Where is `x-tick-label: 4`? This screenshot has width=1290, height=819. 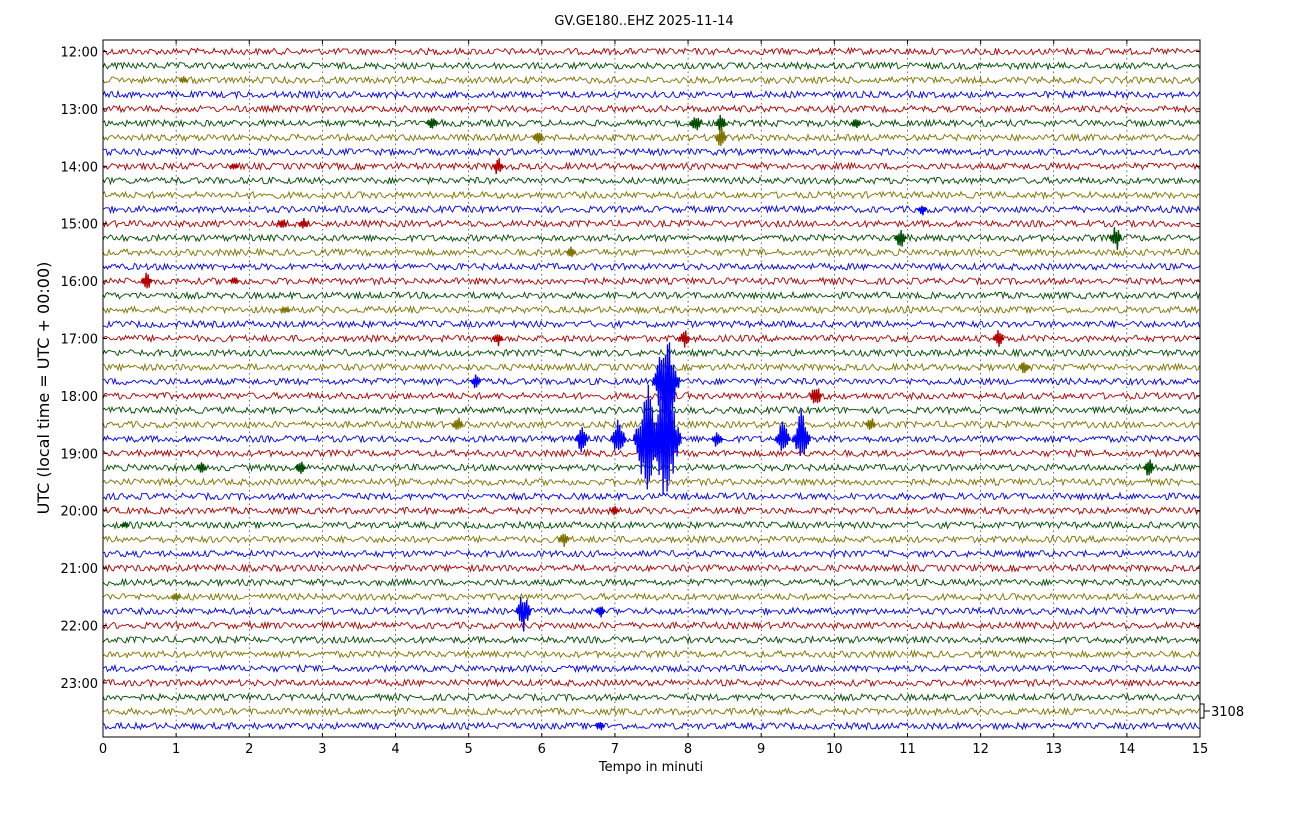
x-tick-label: 4 is located at coordinates (395, 749).